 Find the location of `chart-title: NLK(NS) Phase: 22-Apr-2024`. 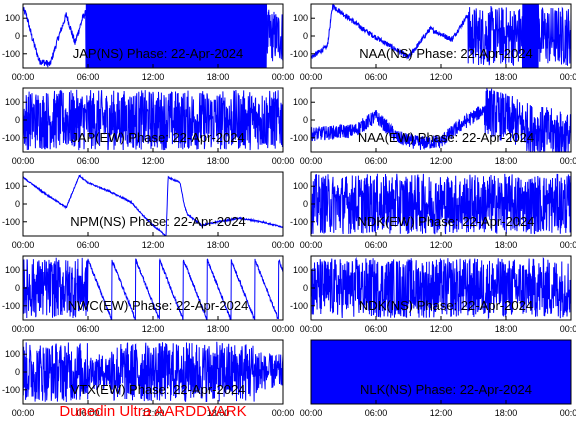

chart-title: NLK(NS) Phase: 22-Apr-2024 is located at coordinates (446, 389).